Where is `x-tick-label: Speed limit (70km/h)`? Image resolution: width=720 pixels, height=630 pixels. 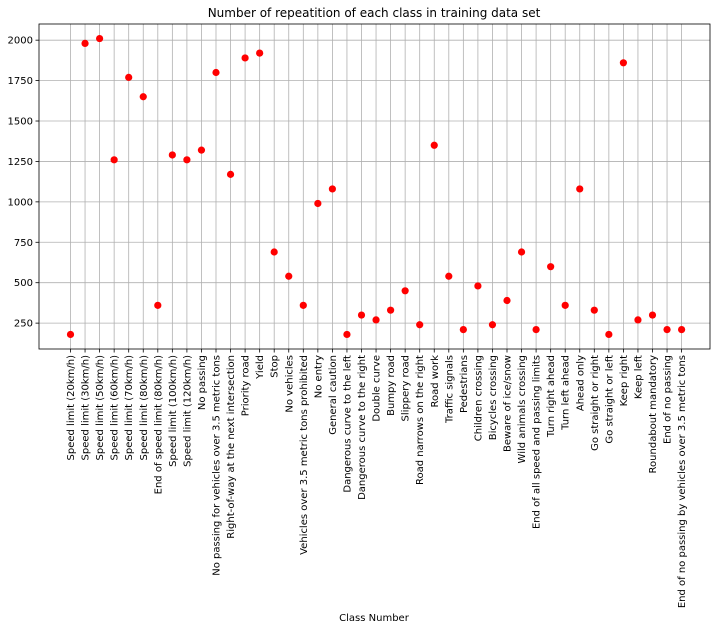 x-tick-label: Speed limit (70km/h) is located at coordinates (129, 408).